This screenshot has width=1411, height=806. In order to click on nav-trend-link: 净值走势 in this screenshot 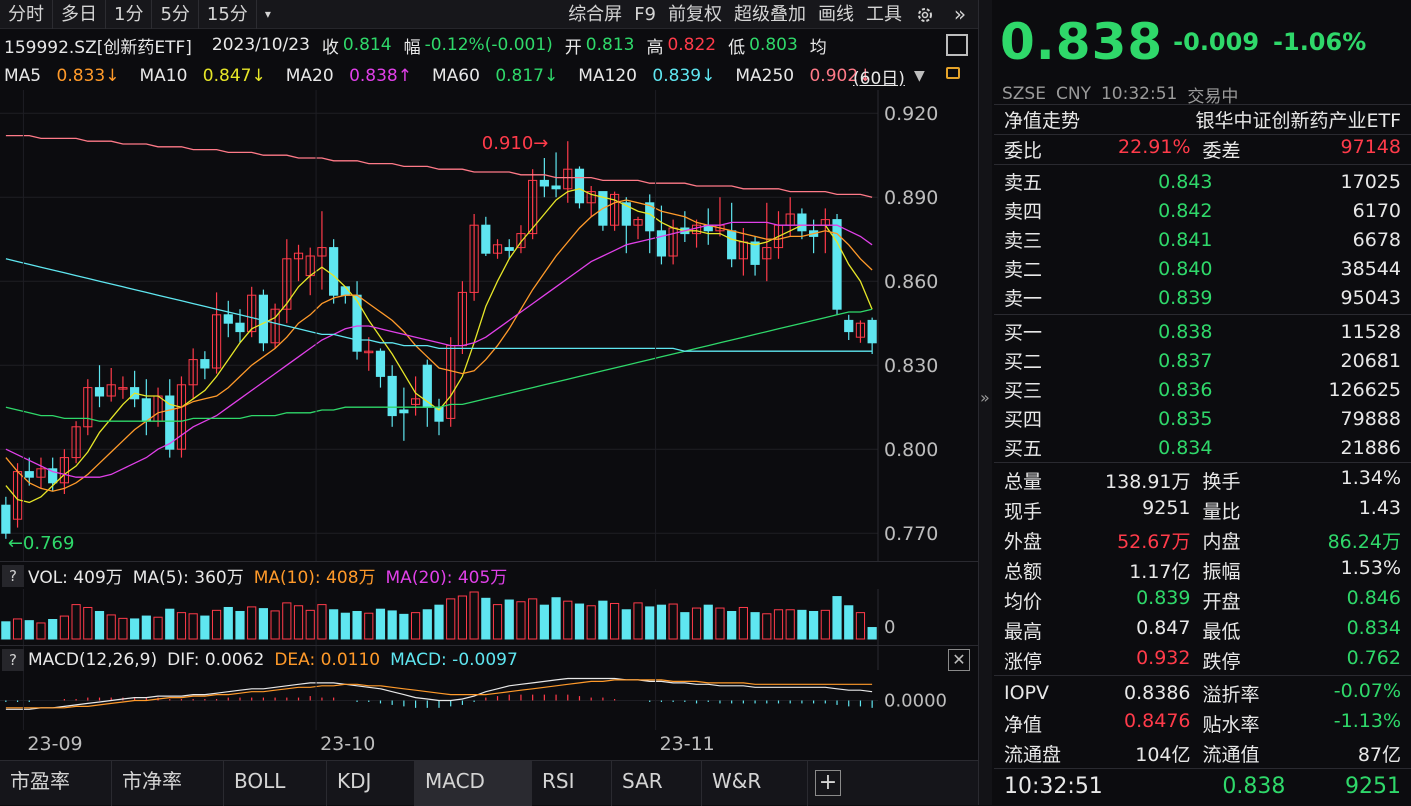, I will do `click(1042, 121)`.